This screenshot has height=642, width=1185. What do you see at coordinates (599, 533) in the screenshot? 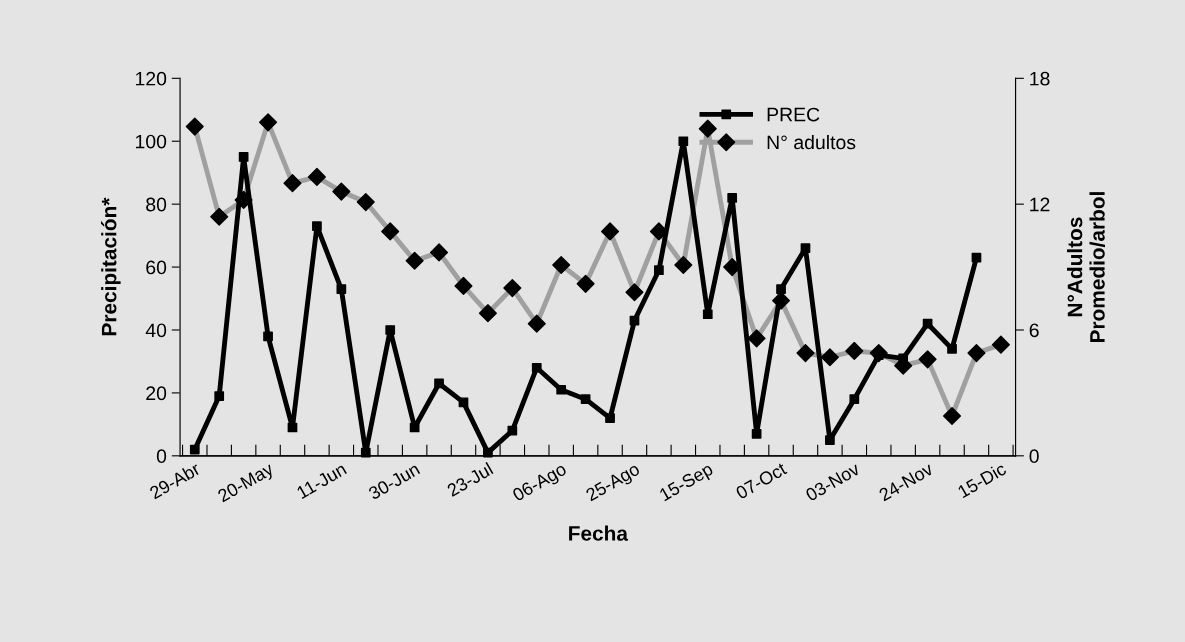
I see `x-axis-title: Fecha` at bounding box center [599, 533].